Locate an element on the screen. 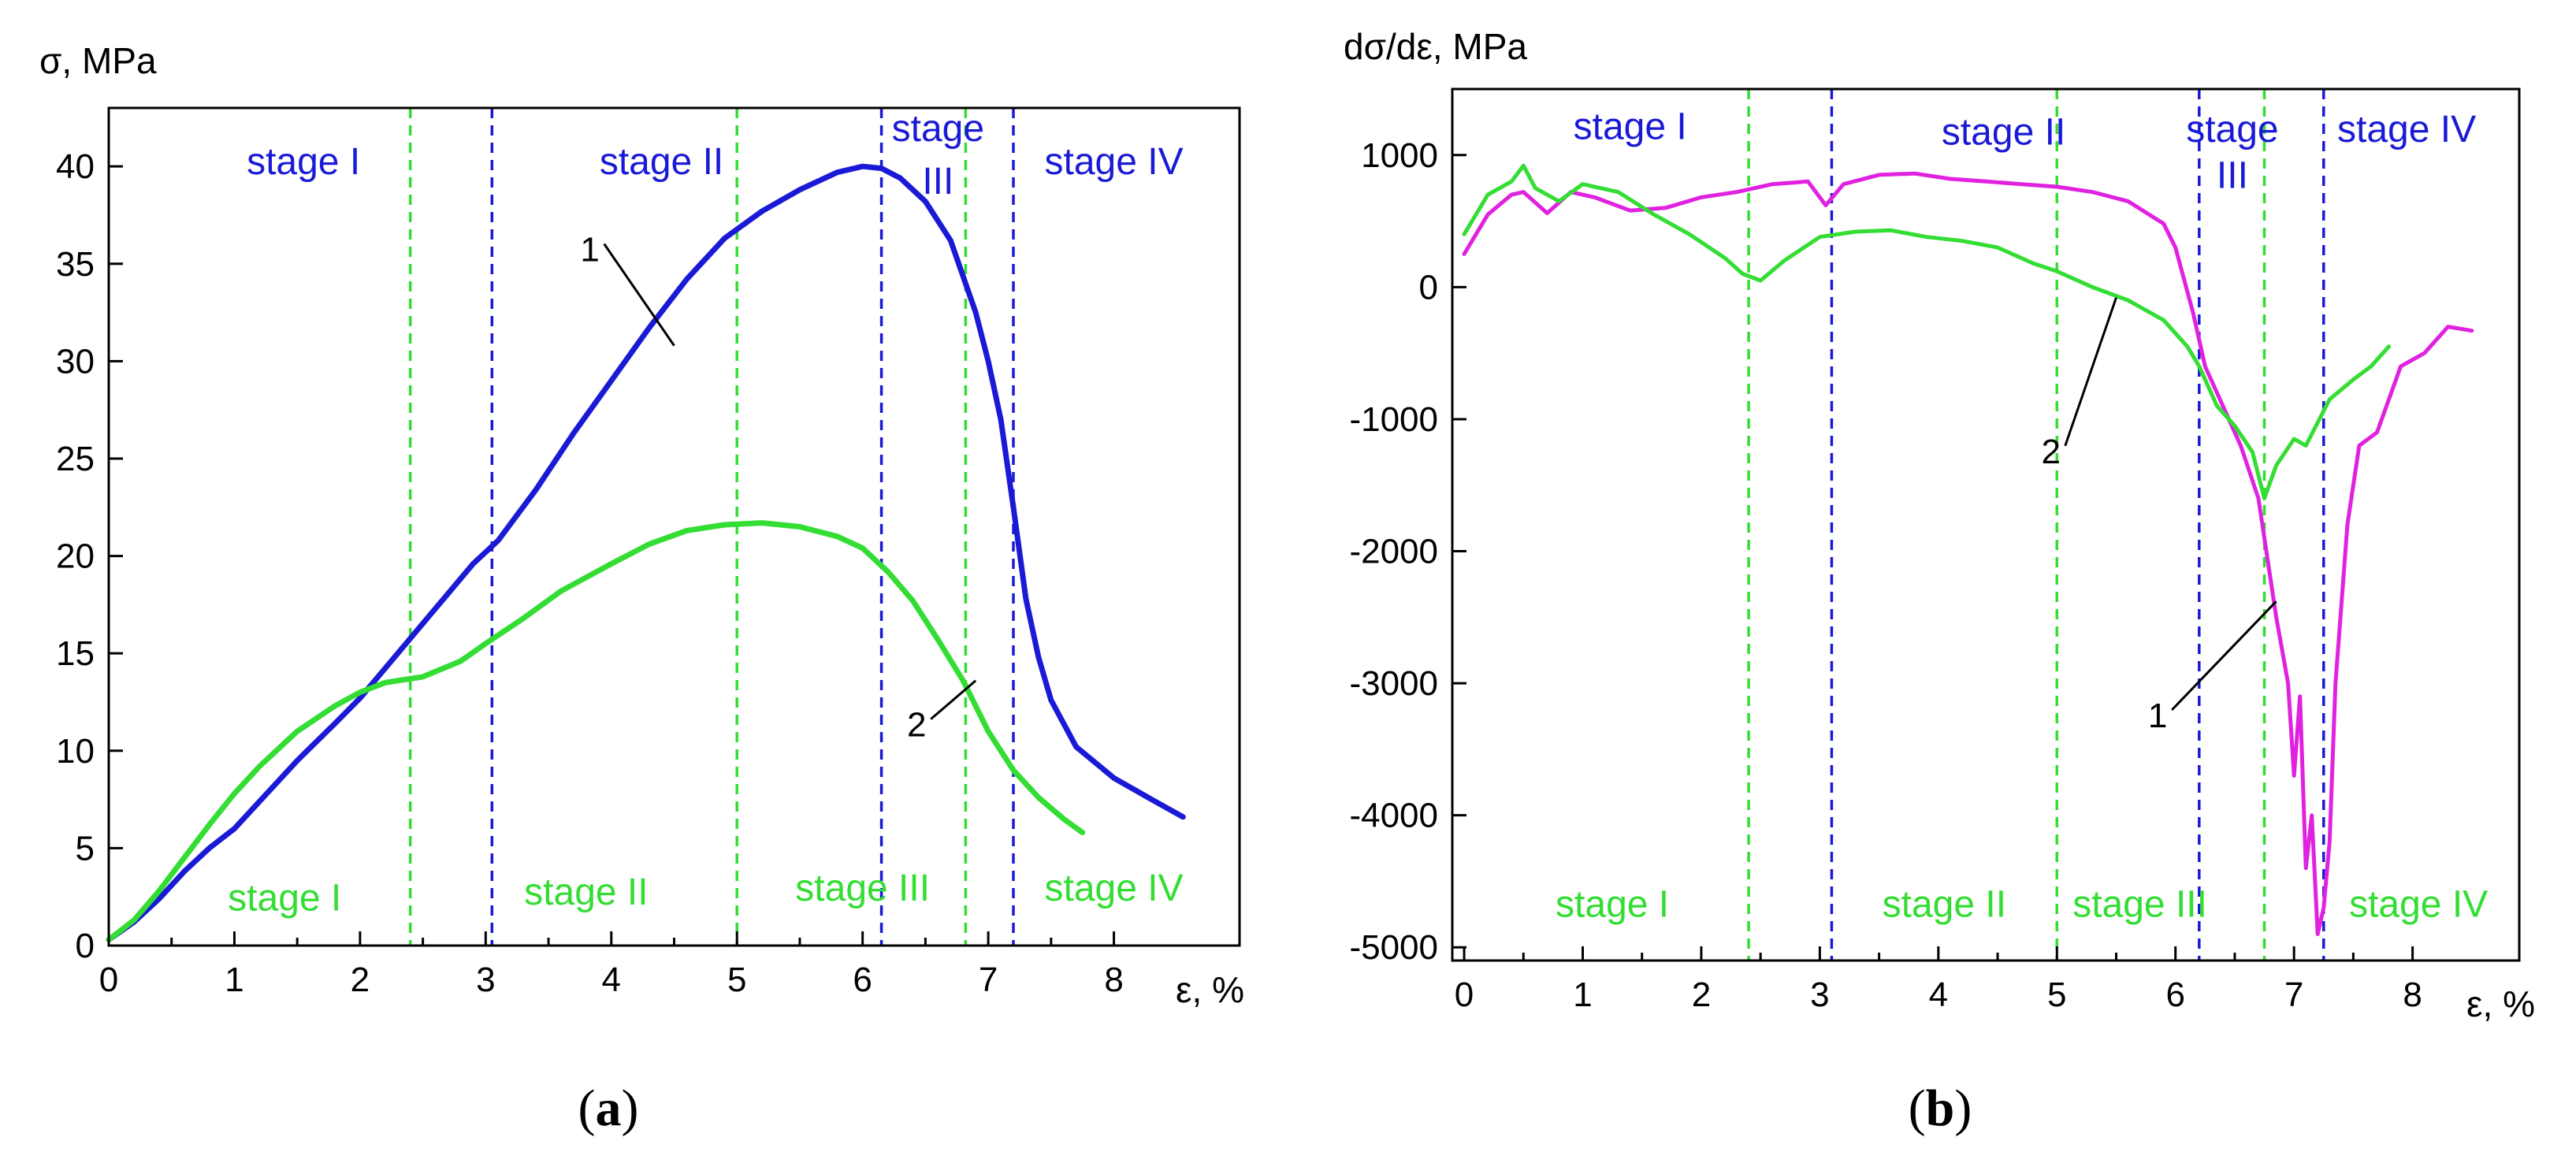 This screenshot has width=2576, height=1152. curve-annotations-a: 12 is located at coordinates (778, 487).